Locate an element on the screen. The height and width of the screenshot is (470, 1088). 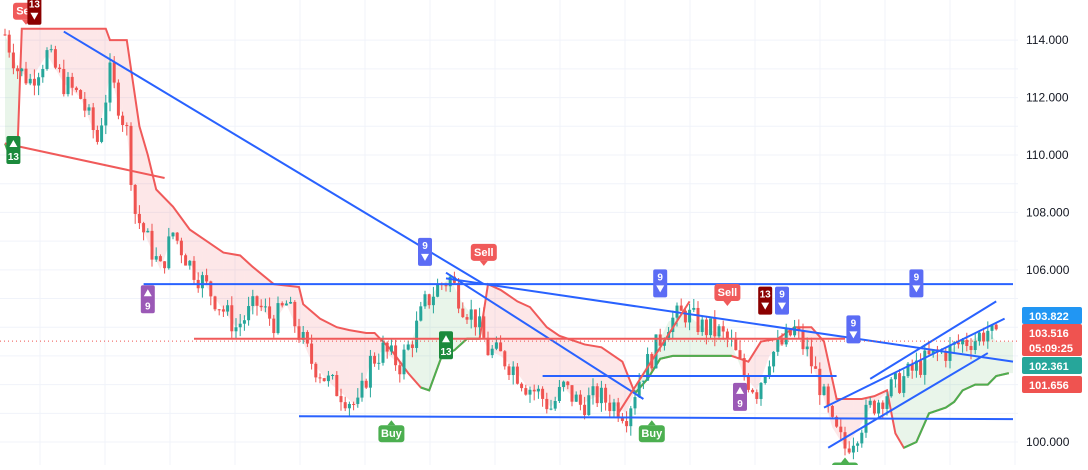
price-label: 102.361 is located at coordinates (1052, 365).